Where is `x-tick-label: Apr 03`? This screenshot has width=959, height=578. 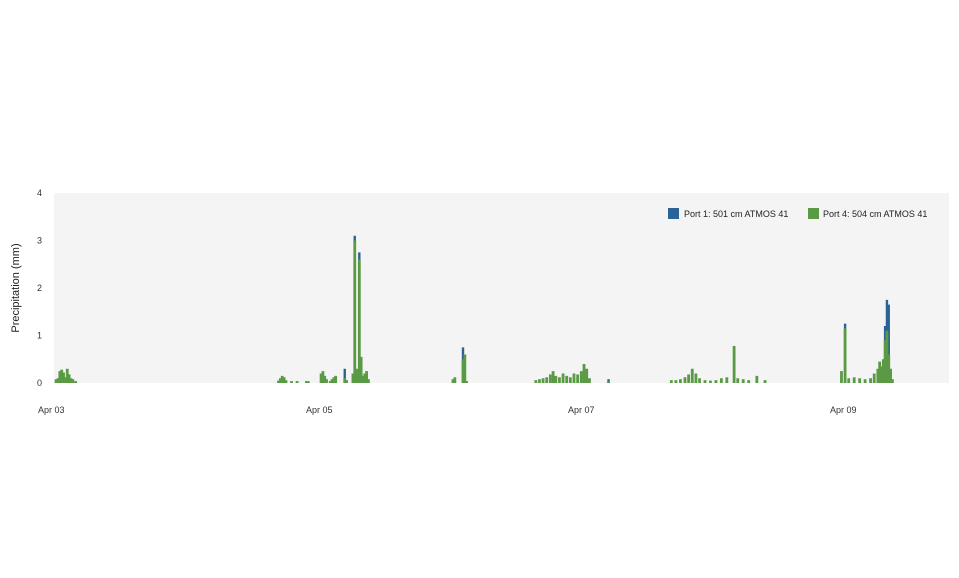
x-tick-label: Apr 03 is located at coordinates (51, 410).